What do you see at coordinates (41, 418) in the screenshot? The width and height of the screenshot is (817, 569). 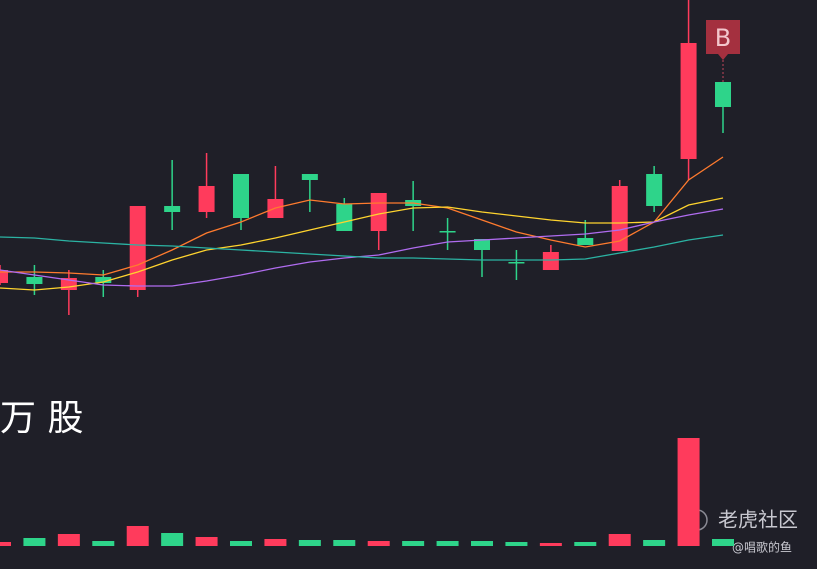 I see `volume-unit: 万 股` at bounding box center [41, 418].